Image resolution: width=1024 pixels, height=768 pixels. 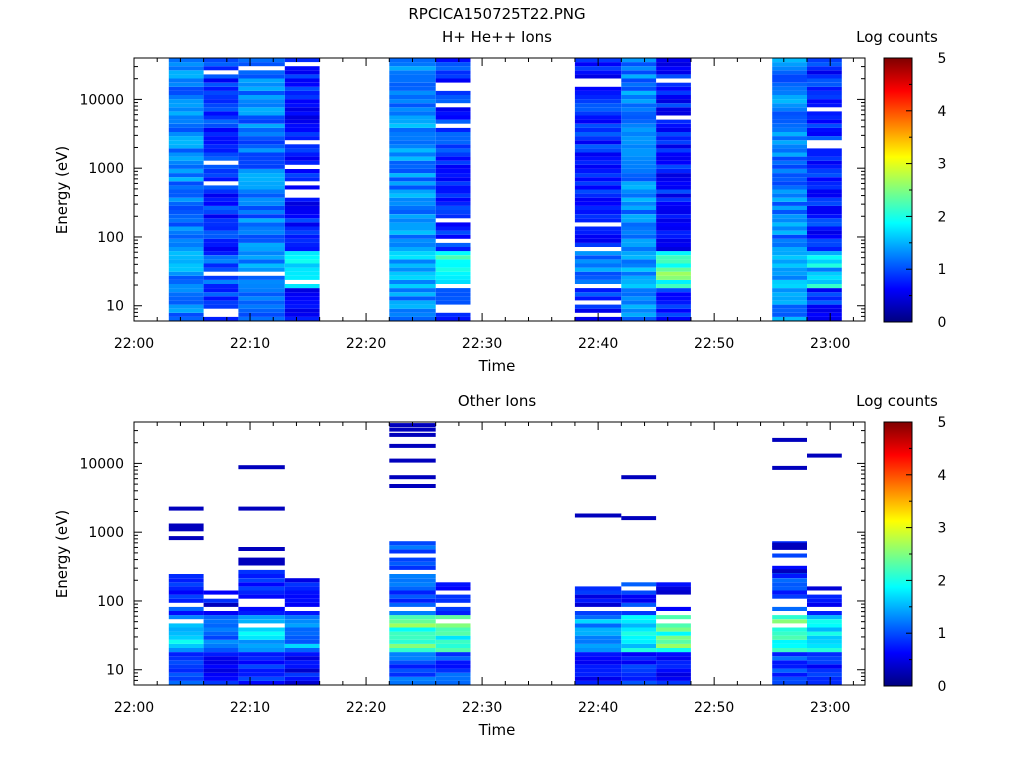 I want to click on figure-title: RPCICA150725T22.PNG, so click(x=496, y=14).